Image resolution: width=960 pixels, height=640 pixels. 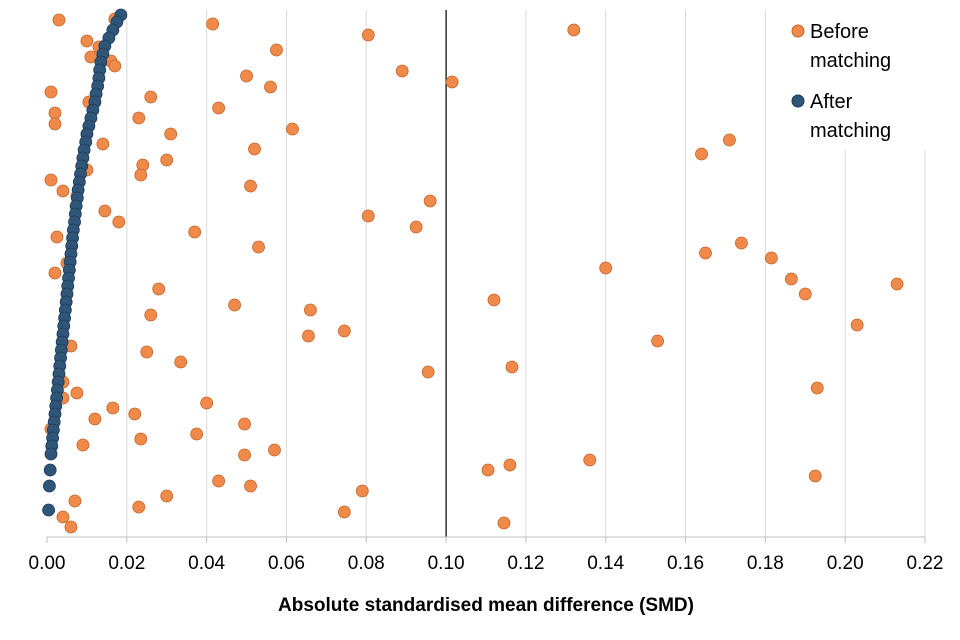 What do you see at coordinates (286, 563) in the screenshot?
I see `x-tick-label-0.06: 0.06` at bounding box center [286, 563].